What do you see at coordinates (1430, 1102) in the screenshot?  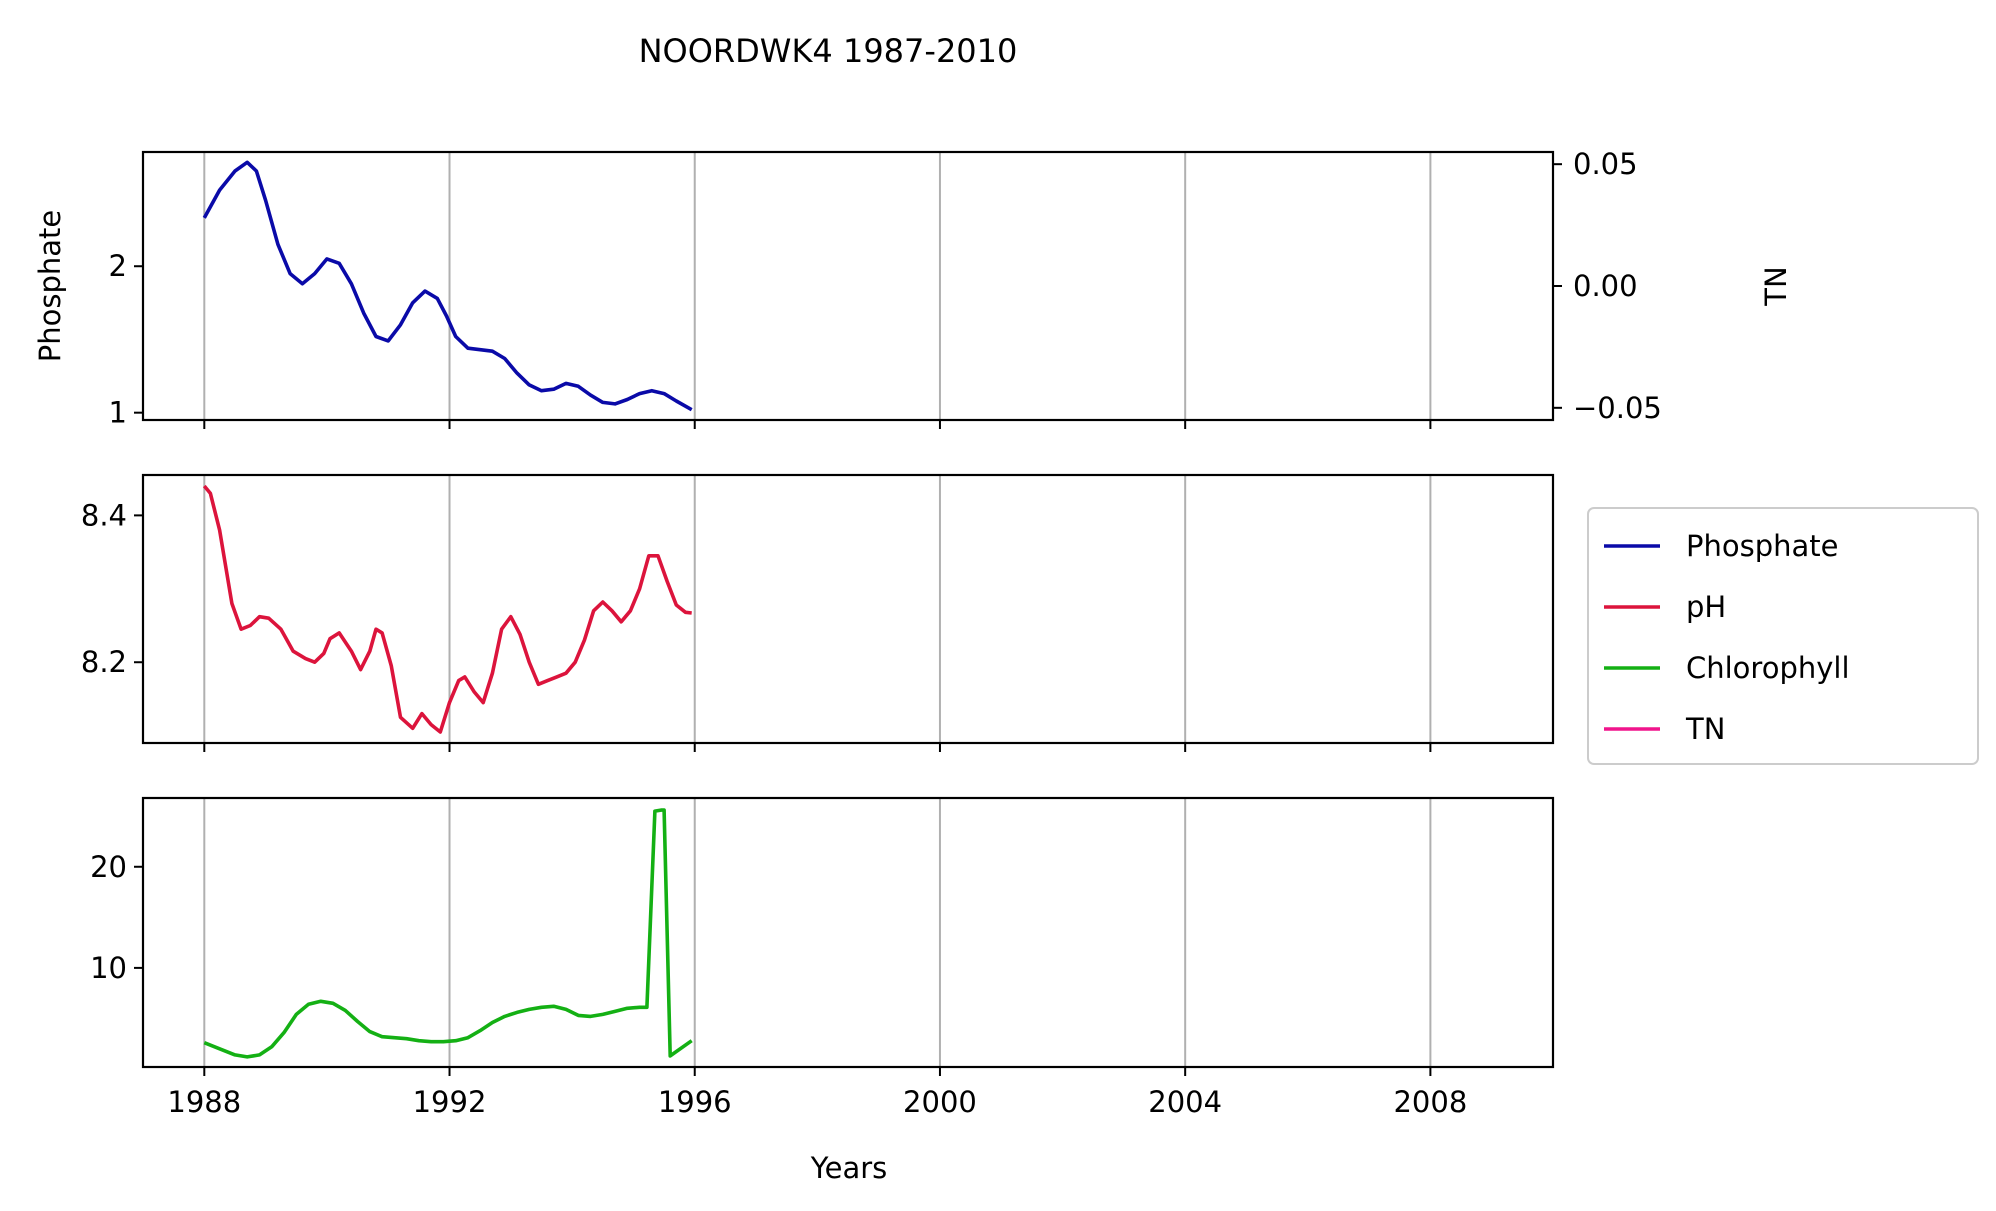 I see `x-tick-label: 2008` at bounding box center [1430, 1102].